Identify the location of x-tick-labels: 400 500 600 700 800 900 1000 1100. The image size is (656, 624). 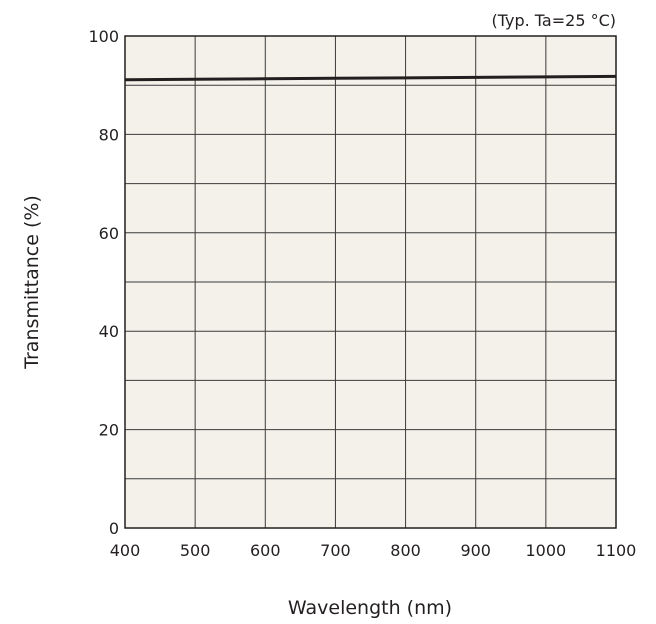
(373, 550).